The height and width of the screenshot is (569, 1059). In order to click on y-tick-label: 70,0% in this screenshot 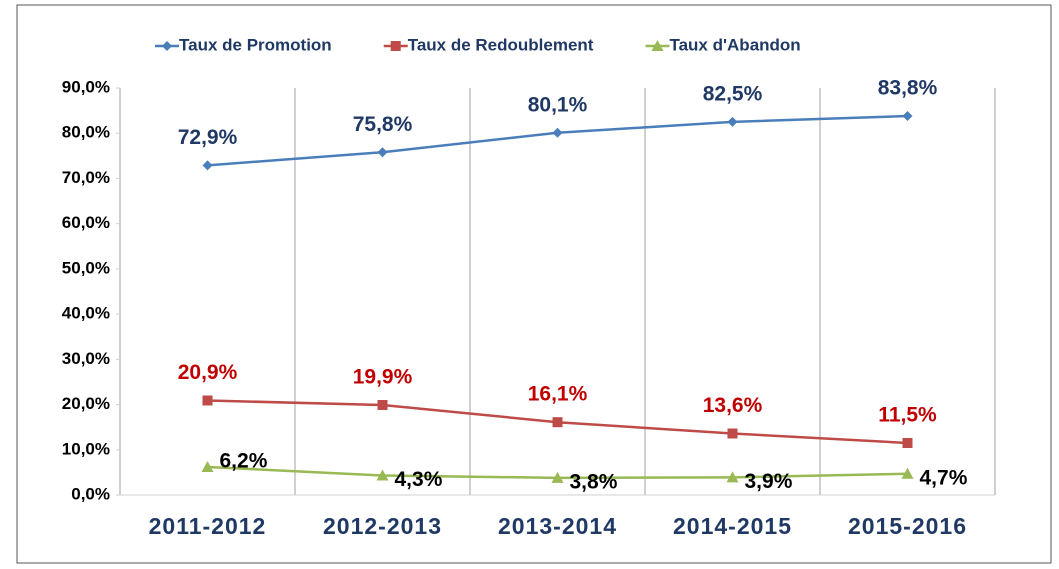, I will do `click(86, 177)`.